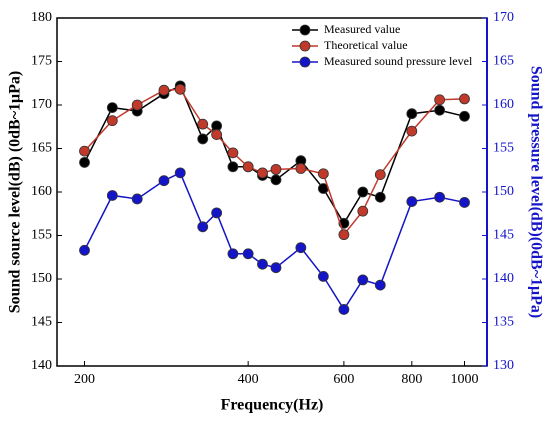  Describe the element at coordinates (248, 379) in the screenshot. I see `x-tick-label: 400` at that location.